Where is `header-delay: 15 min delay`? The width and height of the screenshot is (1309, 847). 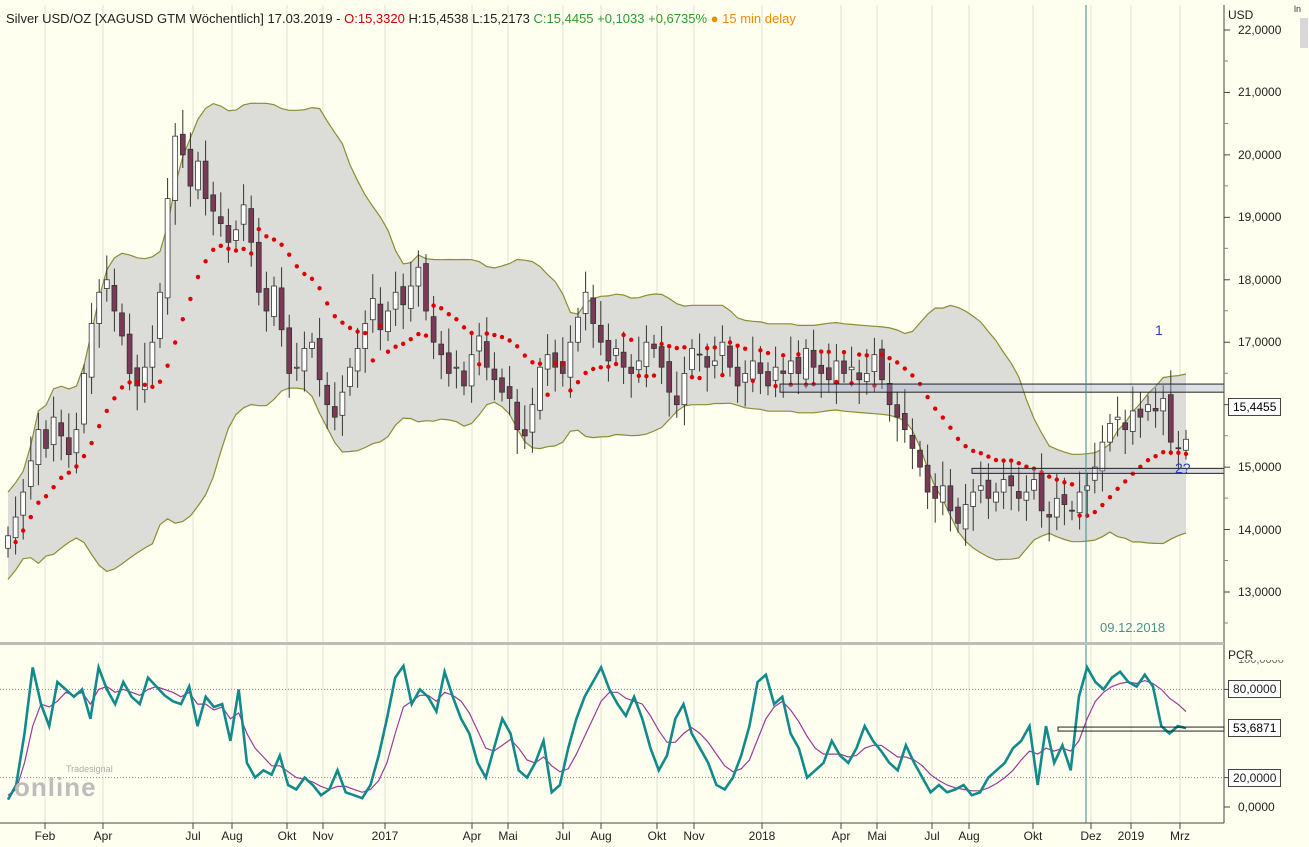
header-delay: 15 min delay is located at coordinates (759, 18).